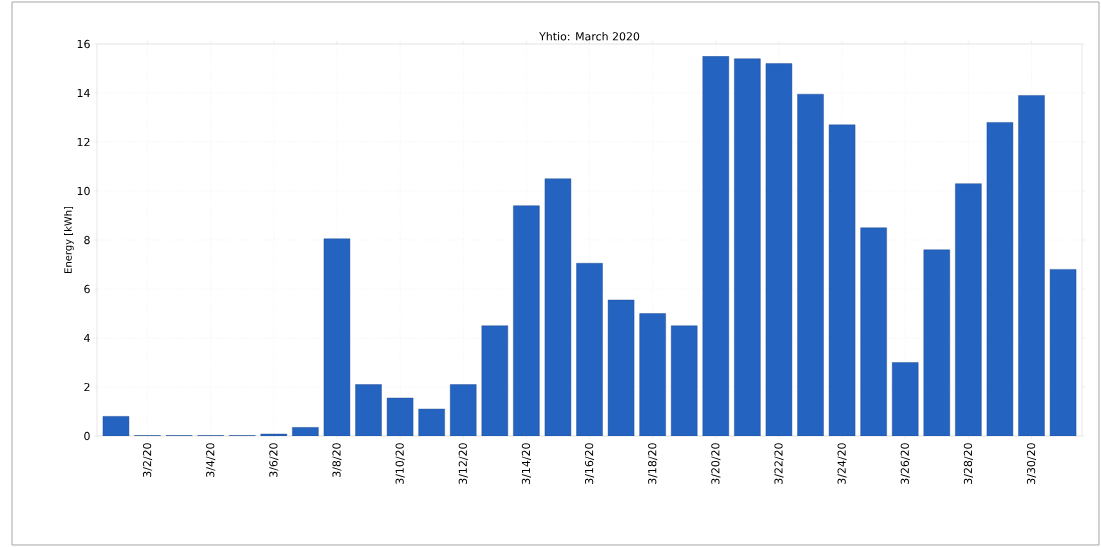  What do you see at coordinates (83, 44) in the screenshot?
I see `y-tick-label: 16` at bounding box center [83, 44].